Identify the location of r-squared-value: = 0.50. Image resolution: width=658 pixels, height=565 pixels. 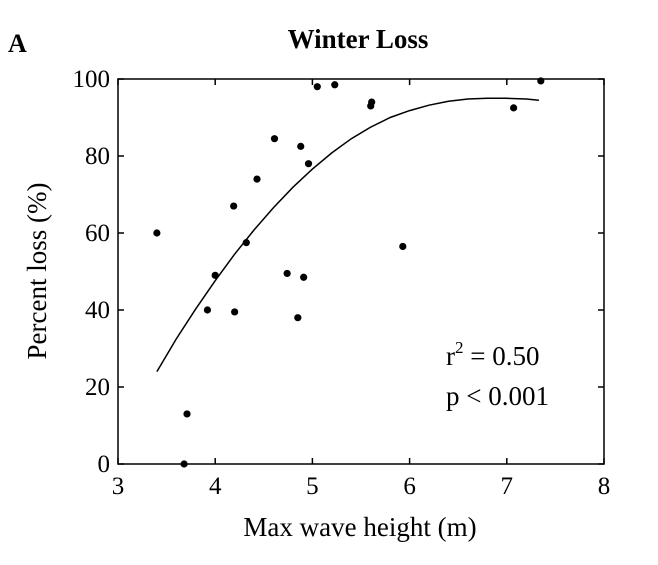
(502, 356).